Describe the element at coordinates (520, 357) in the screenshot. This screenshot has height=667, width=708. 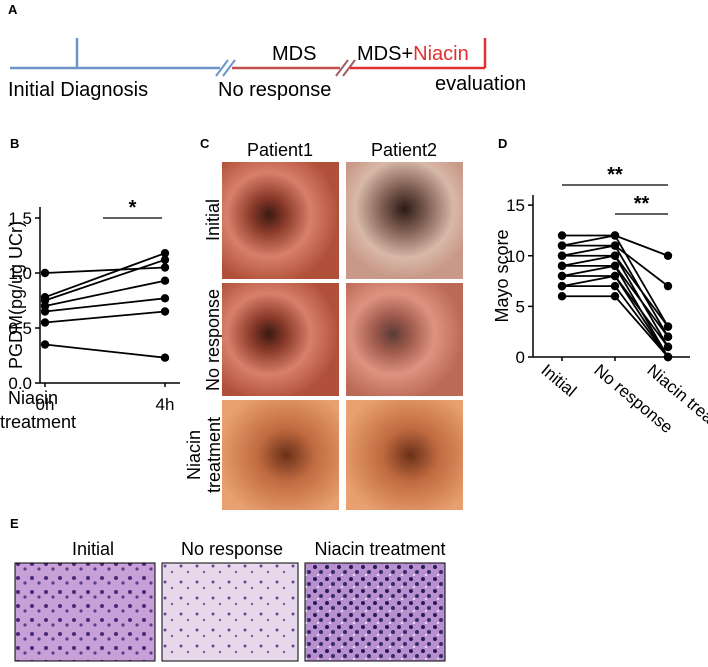
I see `y-tick-label: 0` at that location.